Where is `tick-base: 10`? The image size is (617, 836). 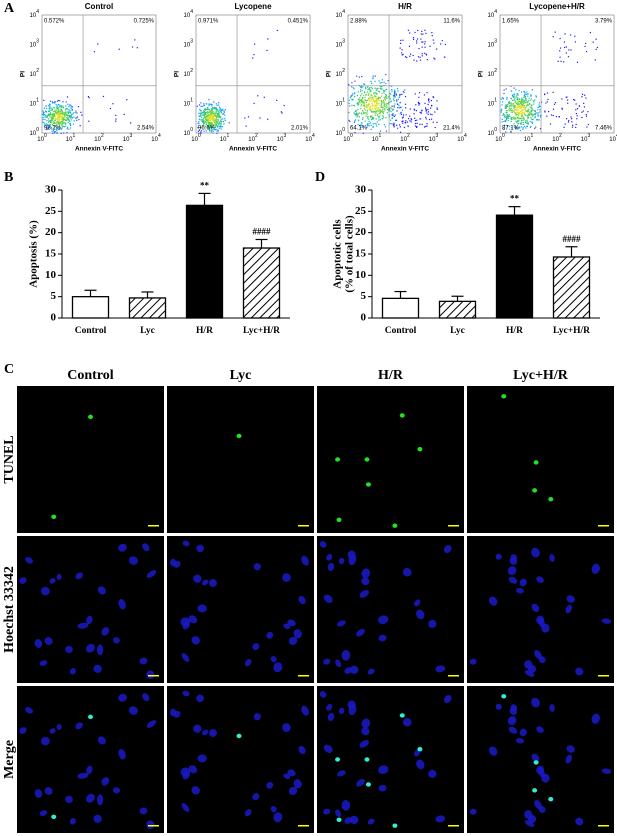 tick-base: 10 is located at coordinates (375, 140).